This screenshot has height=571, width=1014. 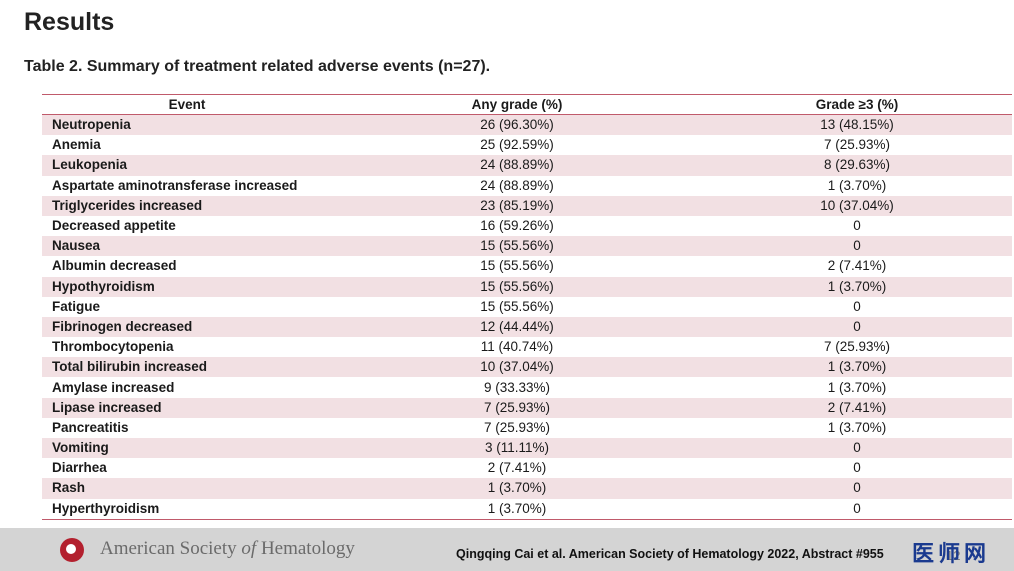 I want to click on cell-event: Leukopenia, so click(x=187, y=165).